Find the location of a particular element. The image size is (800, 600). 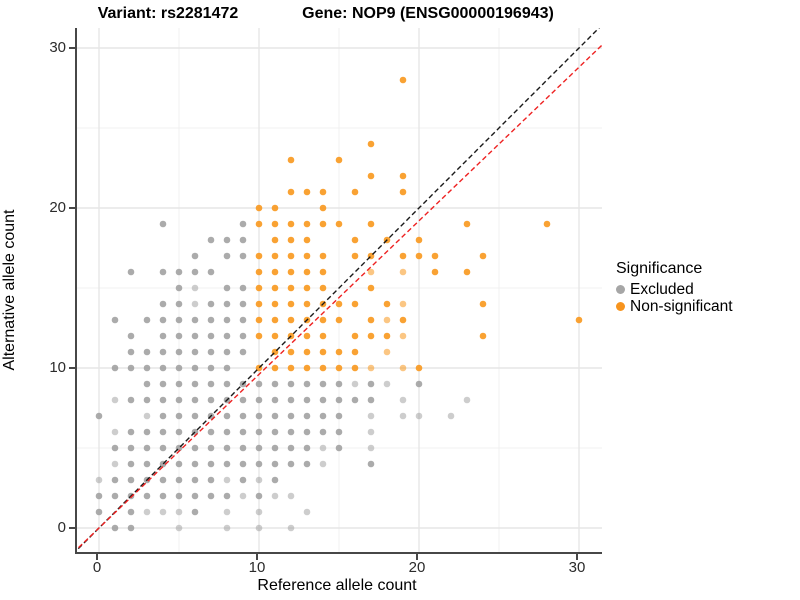

legend-title: Significance is located at coordinates (659, 268).